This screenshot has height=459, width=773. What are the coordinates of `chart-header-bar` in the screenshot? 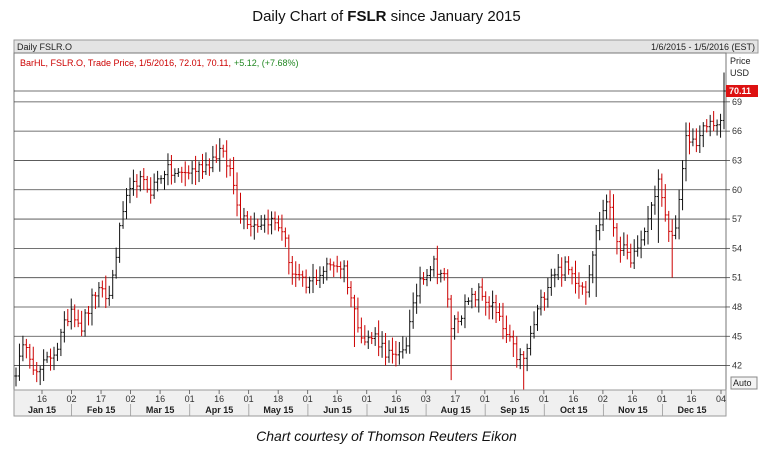 It's located at (386, 46).